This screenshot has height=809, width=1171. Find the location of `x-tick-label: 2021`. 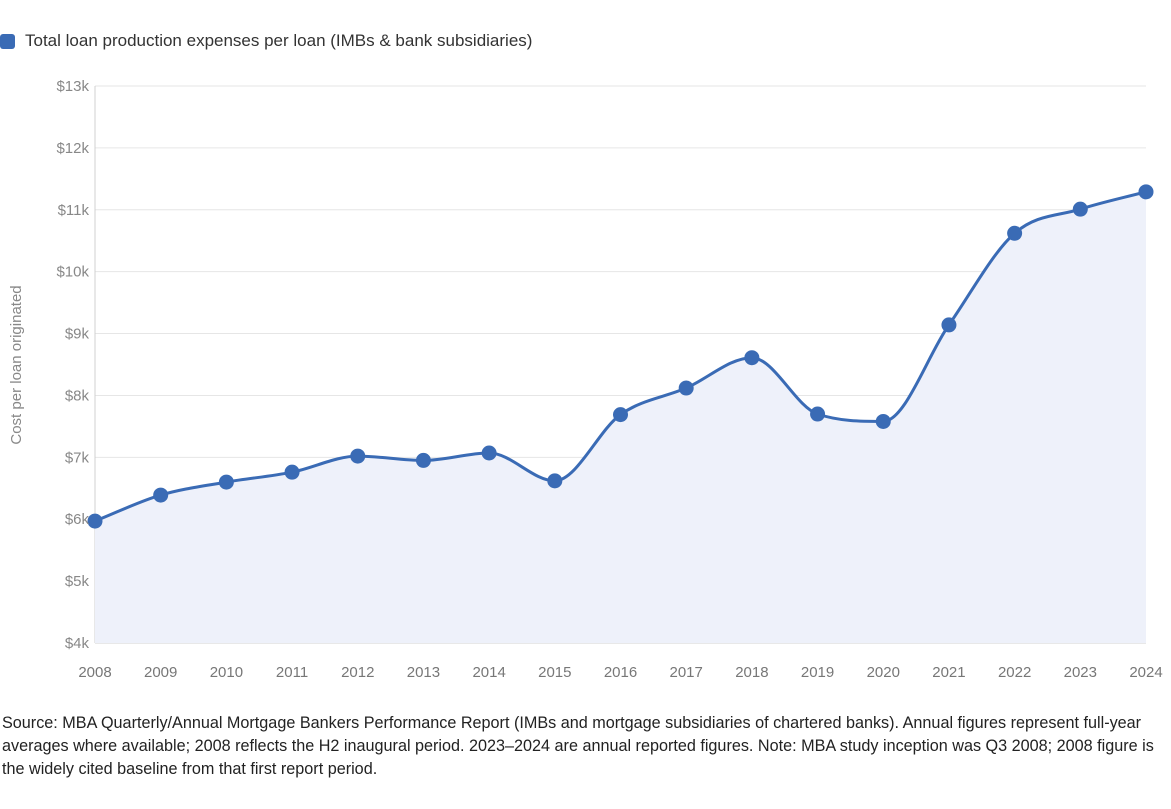

x-tick-label: 2021 is located at coordinates (948, 672).